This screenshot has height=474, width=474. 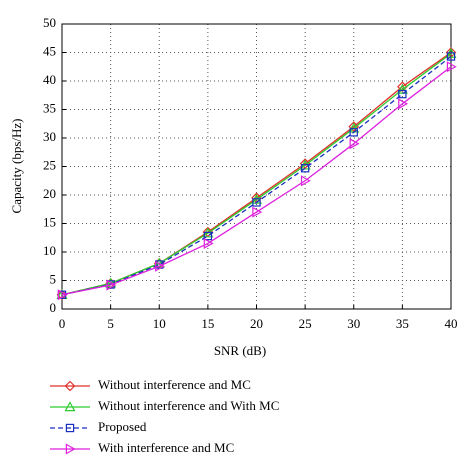 I want to click on legend-label: With interference and MC, so click(x=166, y=447).